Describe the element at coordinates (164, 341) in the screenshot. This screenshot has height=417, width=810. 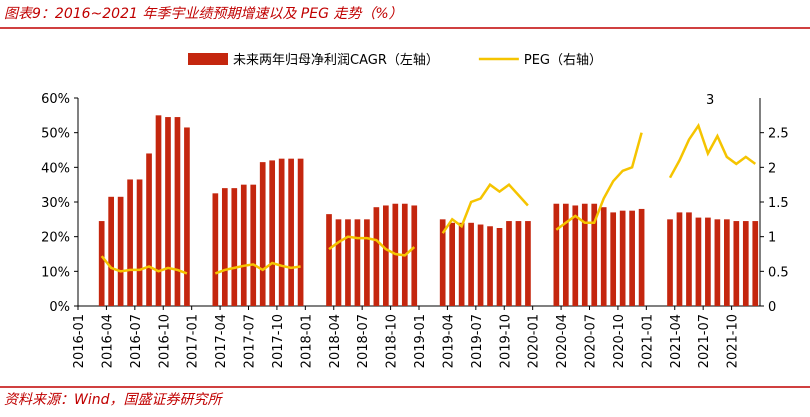
I see `x-tick-label: 2016-10` at that location.